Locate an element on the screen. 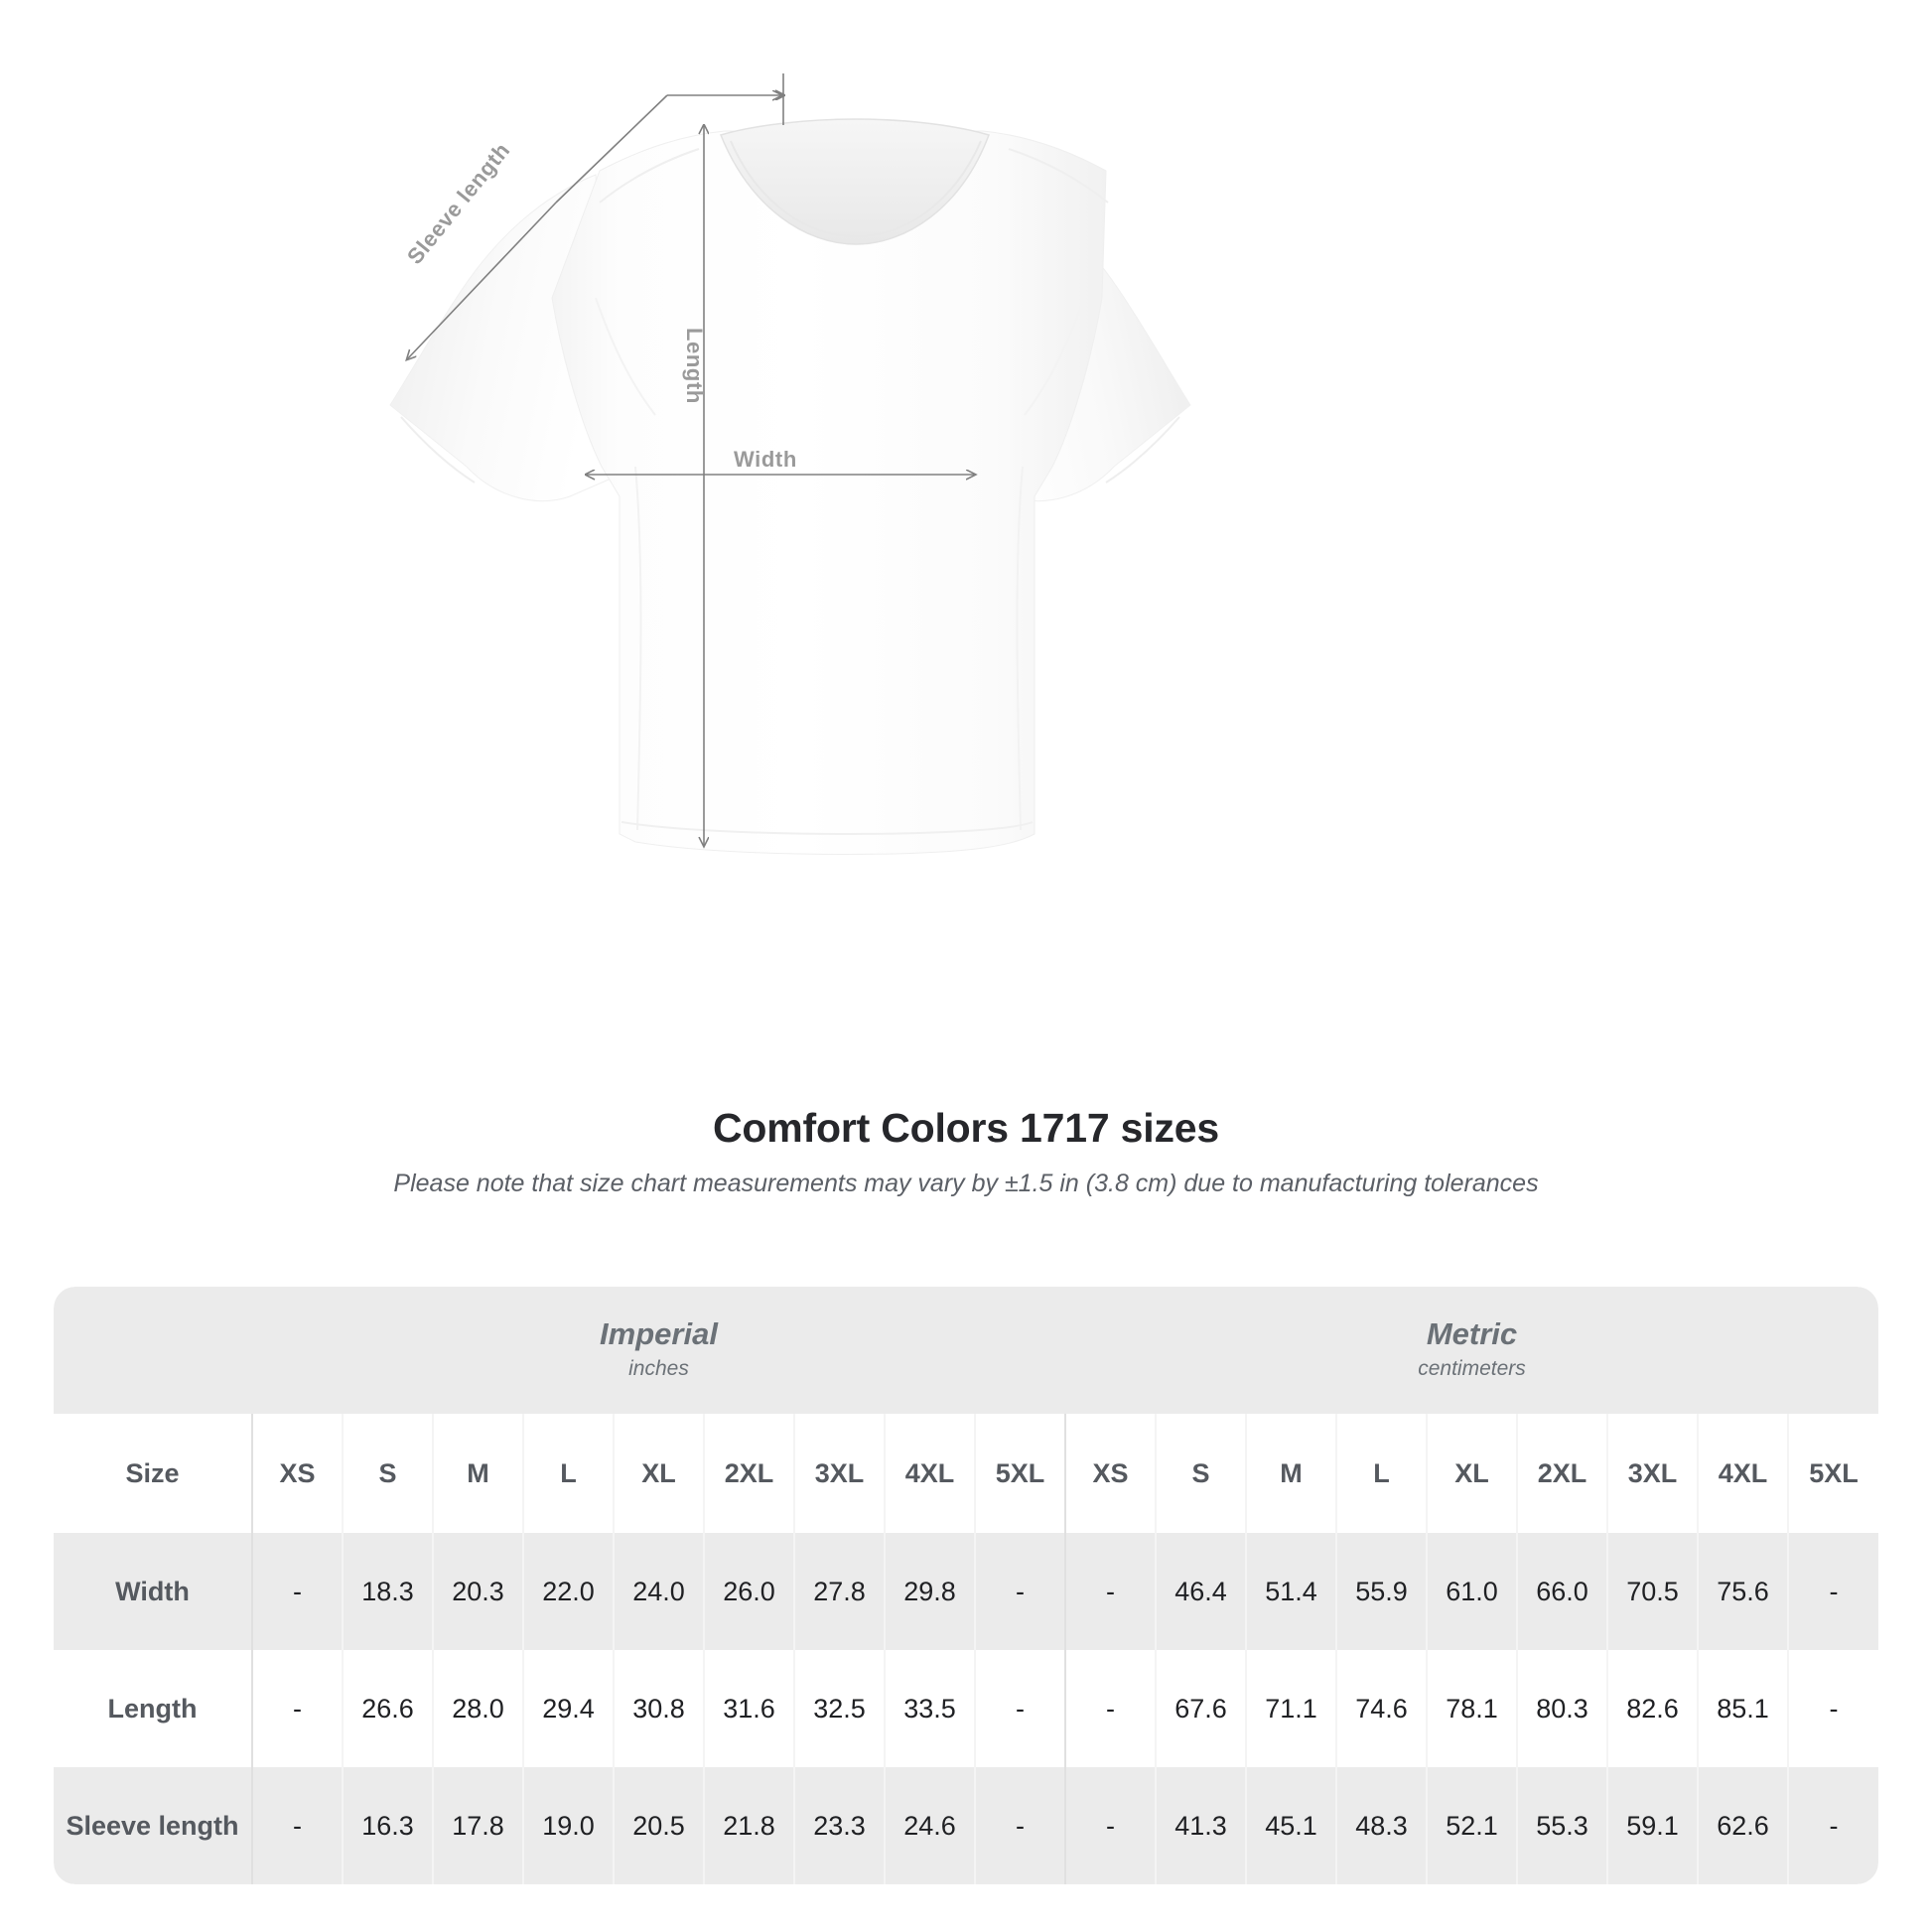 This screenshot has width=1932, height=1932. size-header-met-xs: XS is located at coordinates (1110, 1473).